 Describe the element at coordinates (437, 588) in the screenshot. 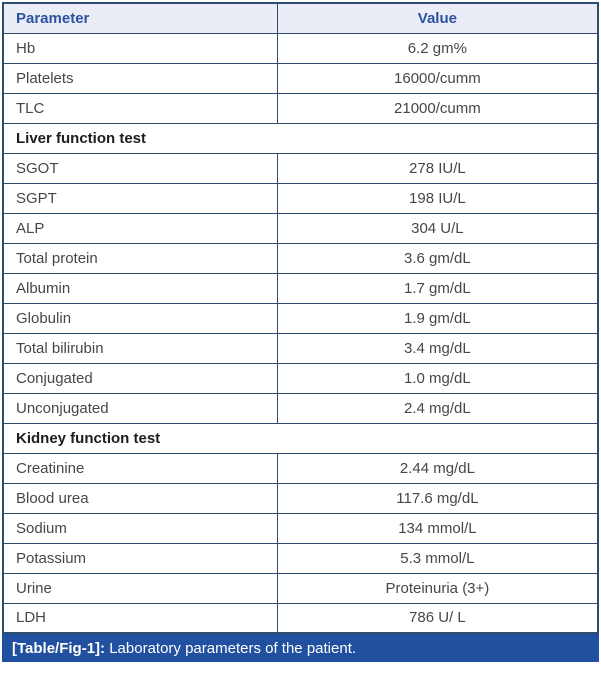

I see `value-cell: Proteinuria (3+)` at that location.